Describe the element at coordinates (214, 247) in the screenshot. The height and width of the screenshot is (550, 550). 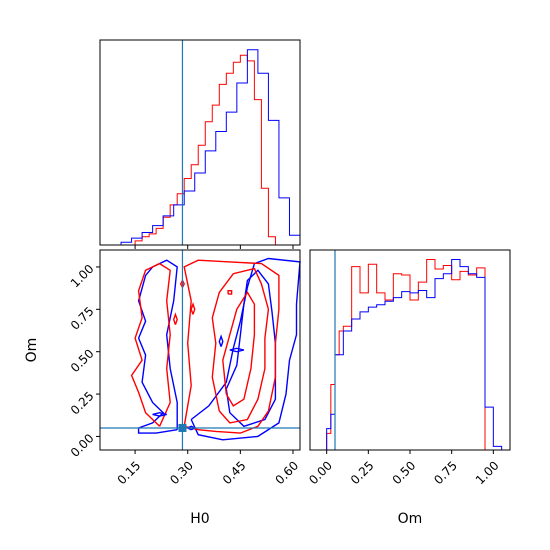
I see `histogram-h0-xticks` at that location.